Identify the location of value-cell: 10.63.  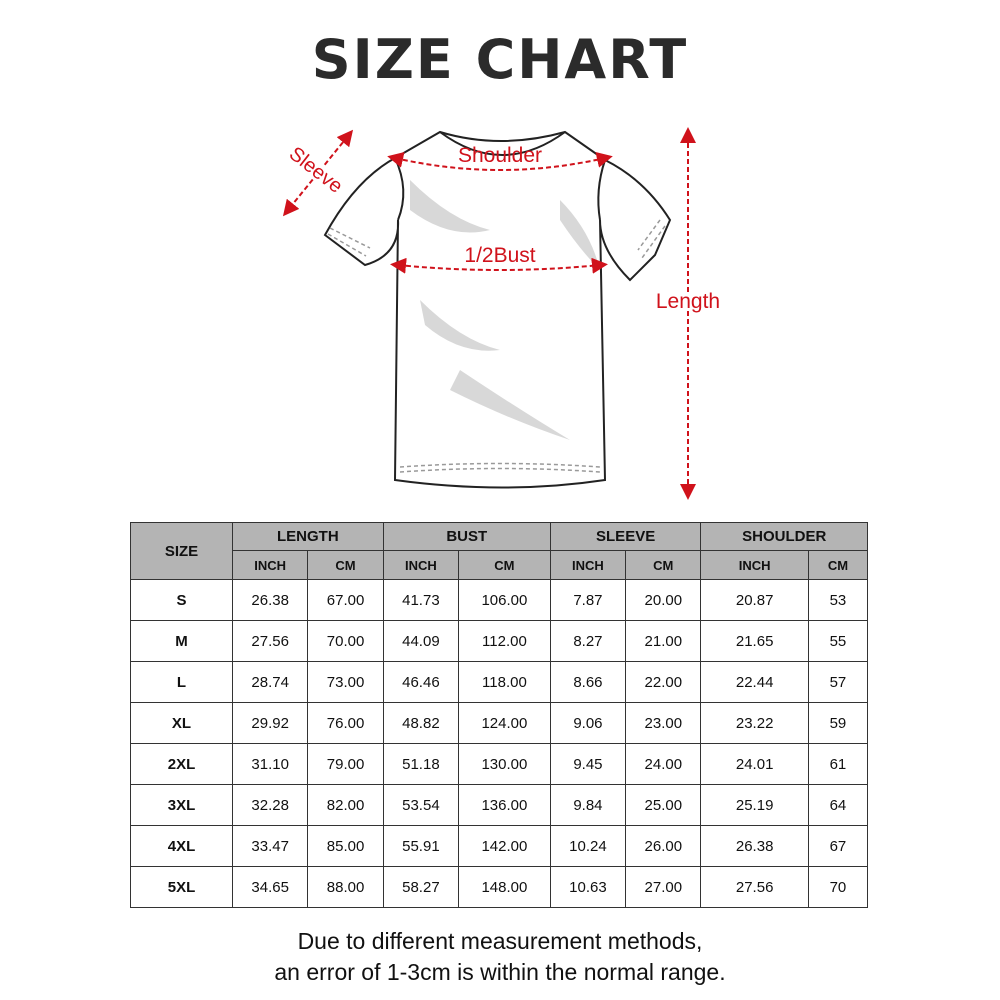
(588, 887).